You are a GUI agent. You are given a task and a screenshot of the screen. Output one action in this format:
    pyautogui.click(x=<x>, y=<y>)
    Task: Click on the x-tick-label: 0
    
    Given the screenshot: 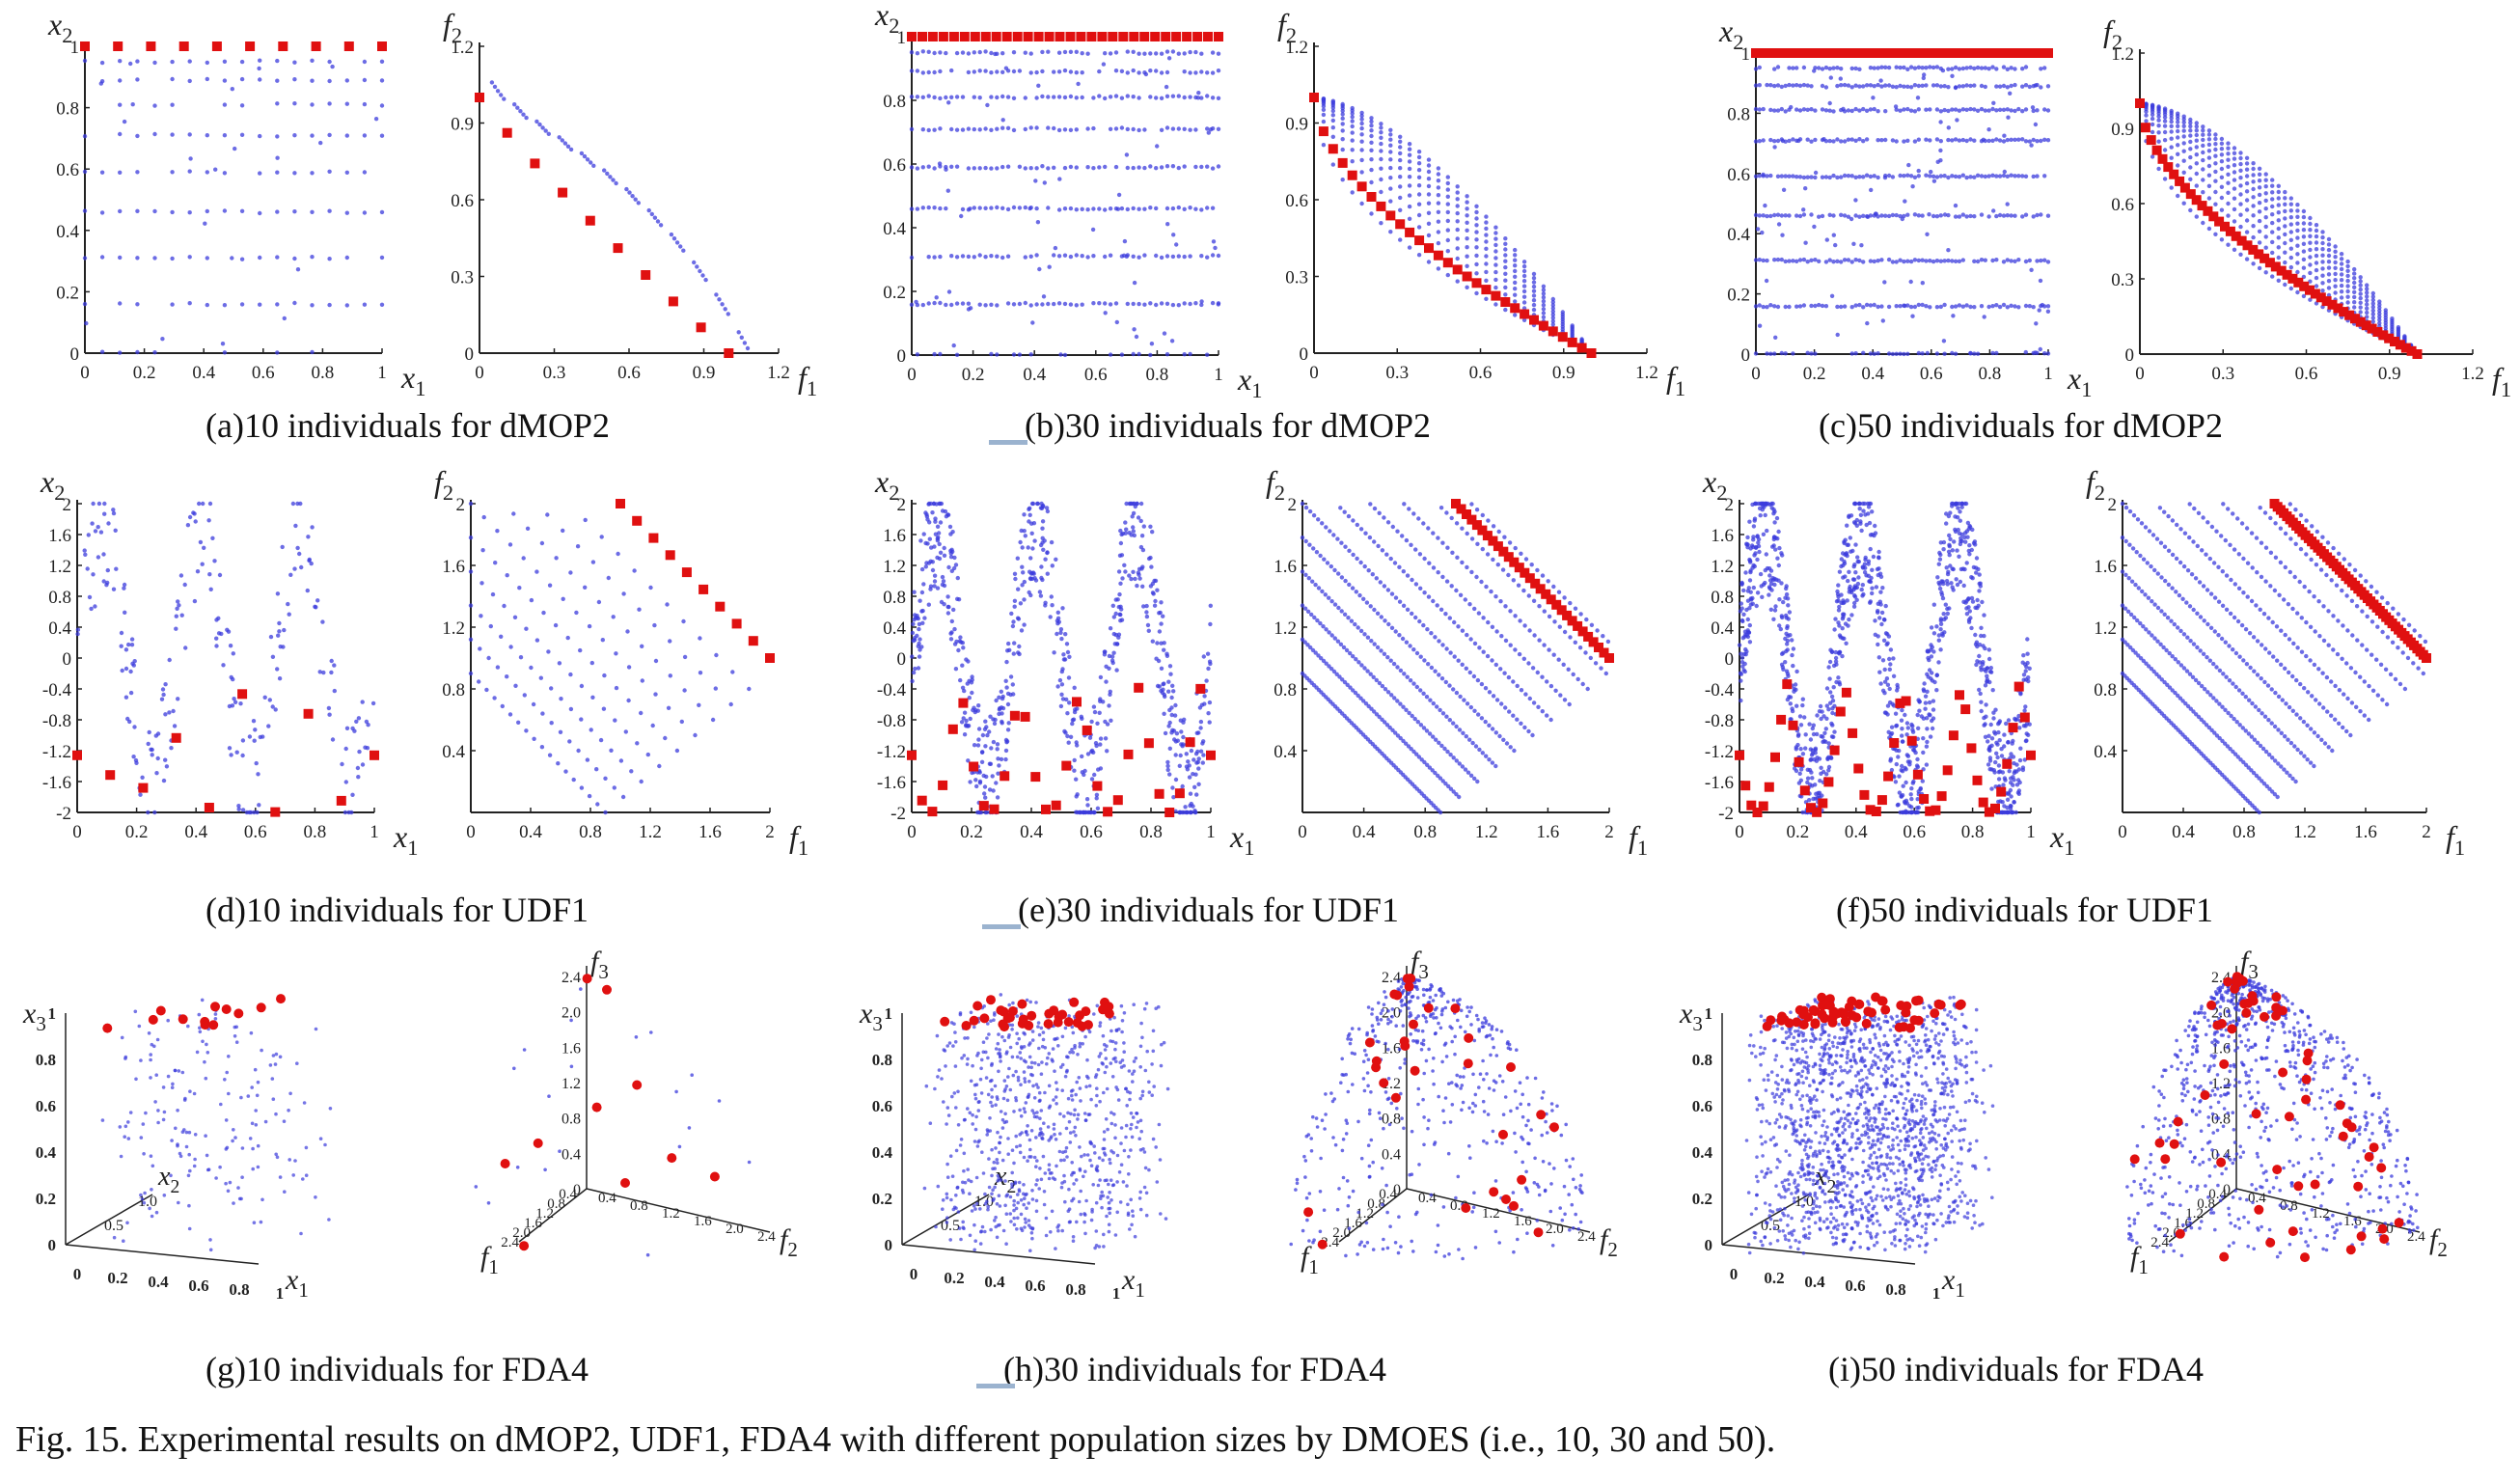 What is the action you would take?
    pyautogui.click(x=1314, y=373)
    